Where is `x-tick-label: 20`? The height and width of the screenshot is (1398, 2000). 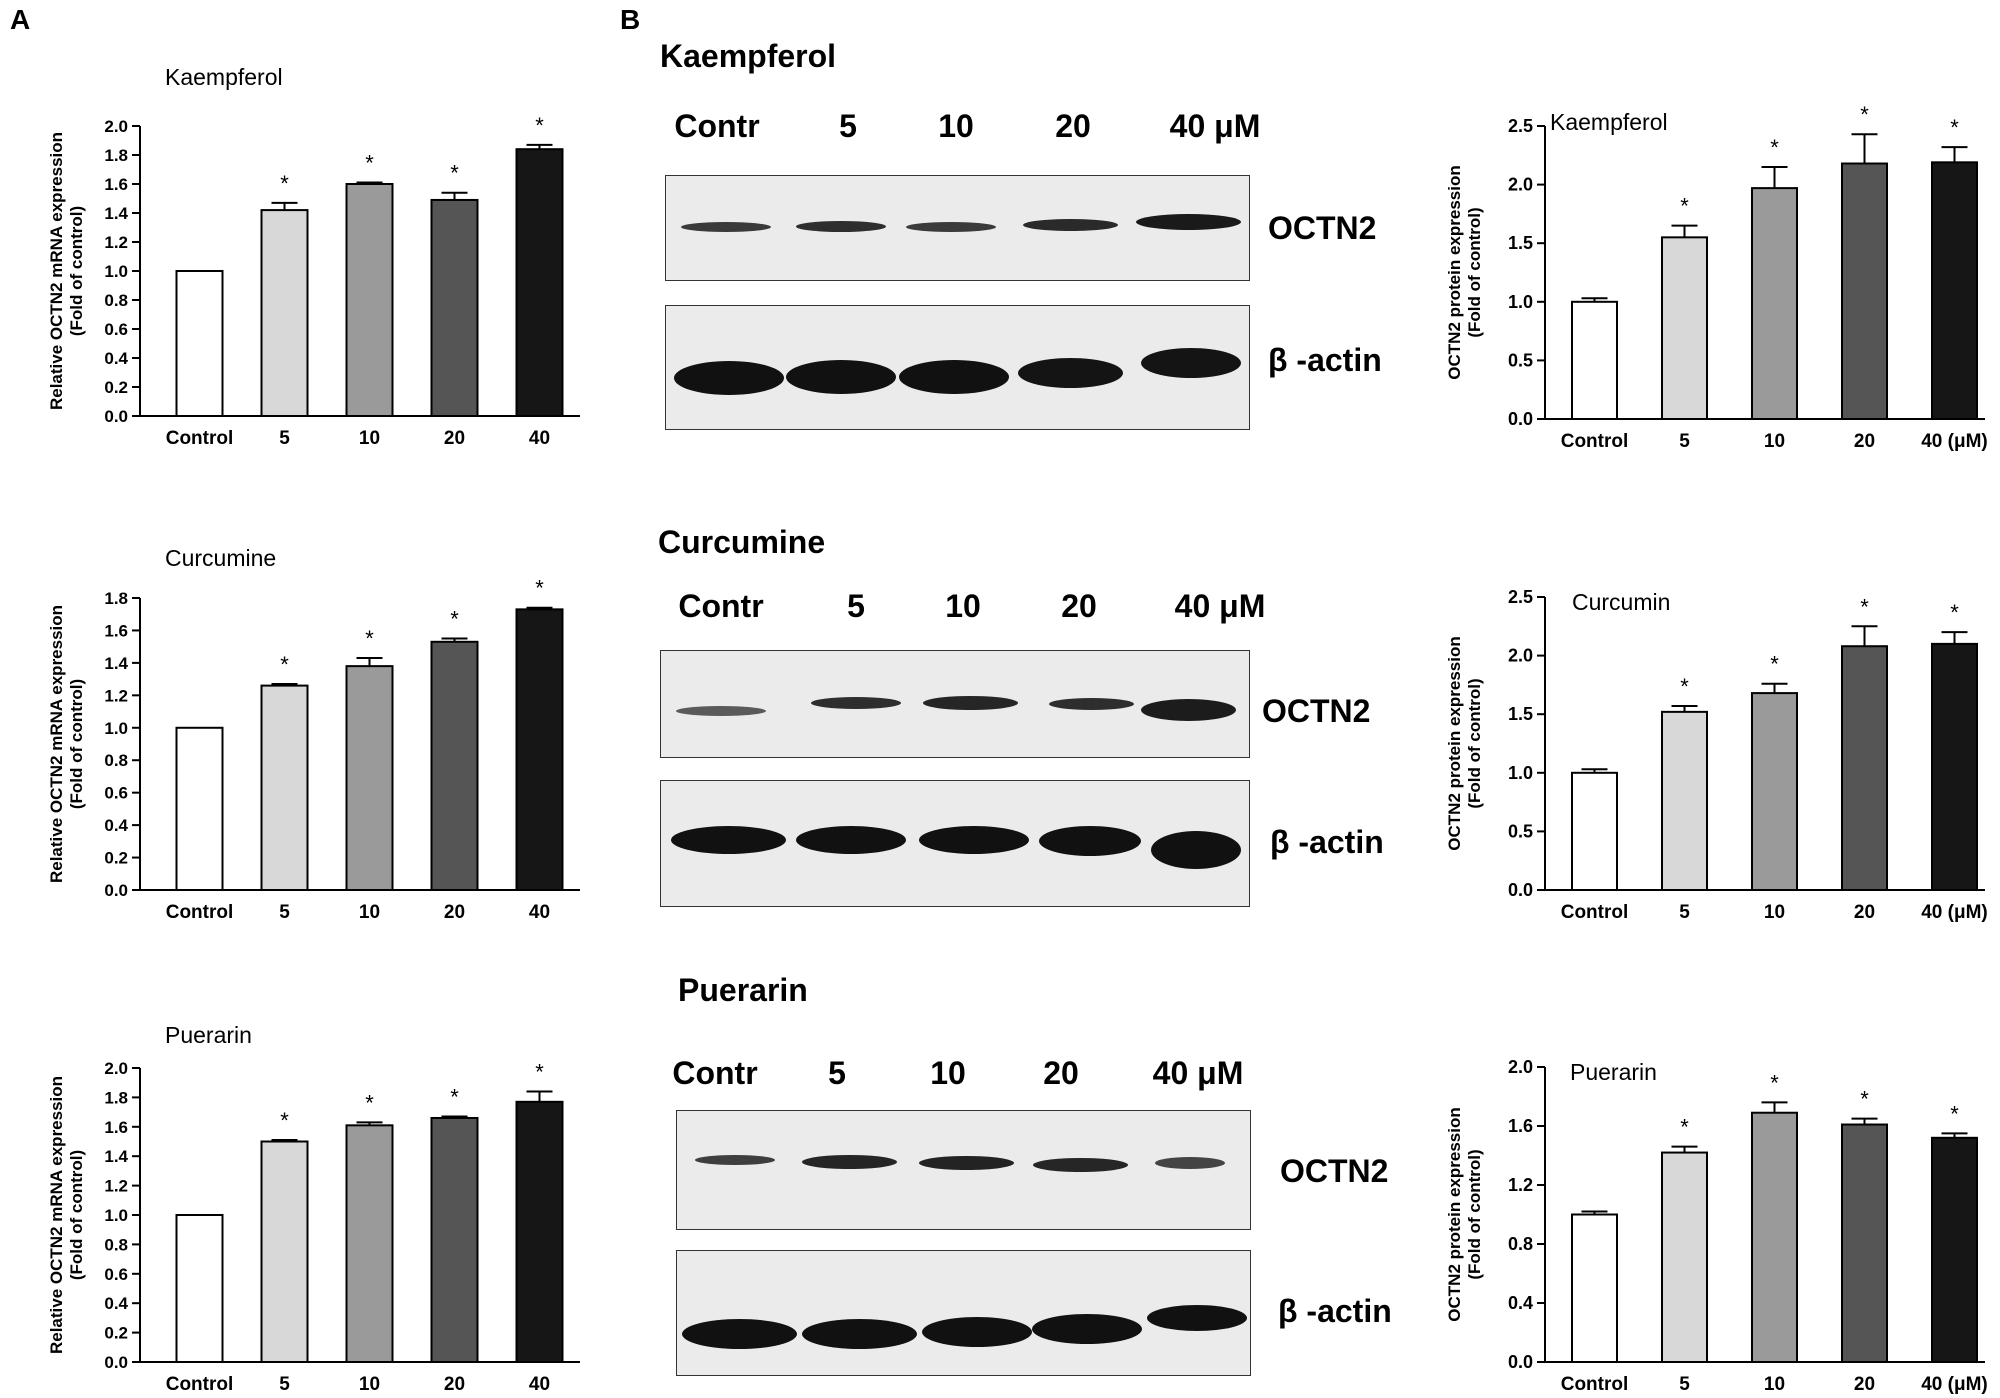
x-tick-label: 20 is located at coordinates (1864, 1384).